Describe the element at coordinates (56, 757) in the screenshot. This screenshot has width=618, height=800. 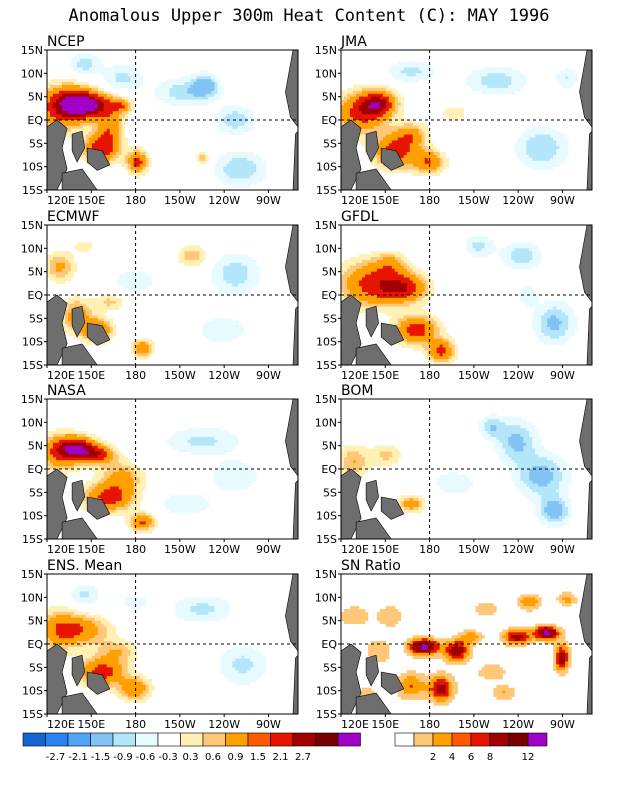
I see `colorbar-label: -2.7` at that location.